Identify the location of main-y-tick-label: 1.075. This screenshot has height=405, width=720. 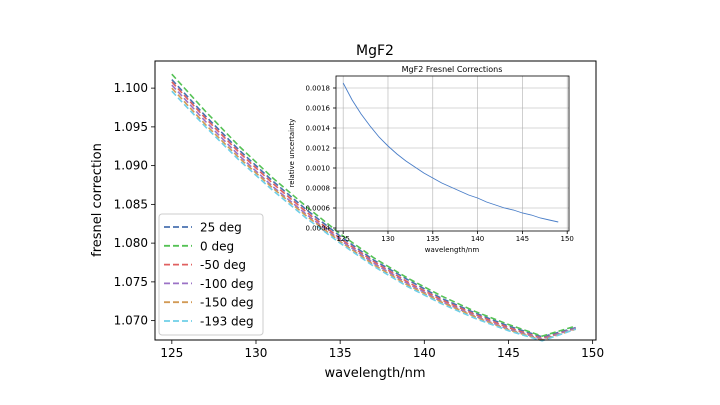
(131, 282).